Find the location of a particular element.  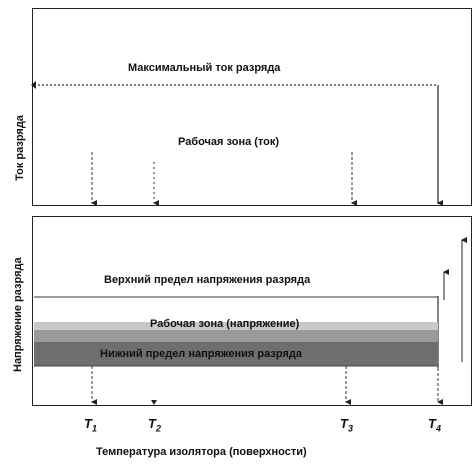

x-axis-label: Температура изолятора (поверхности) is located at coordinates (201, 452).